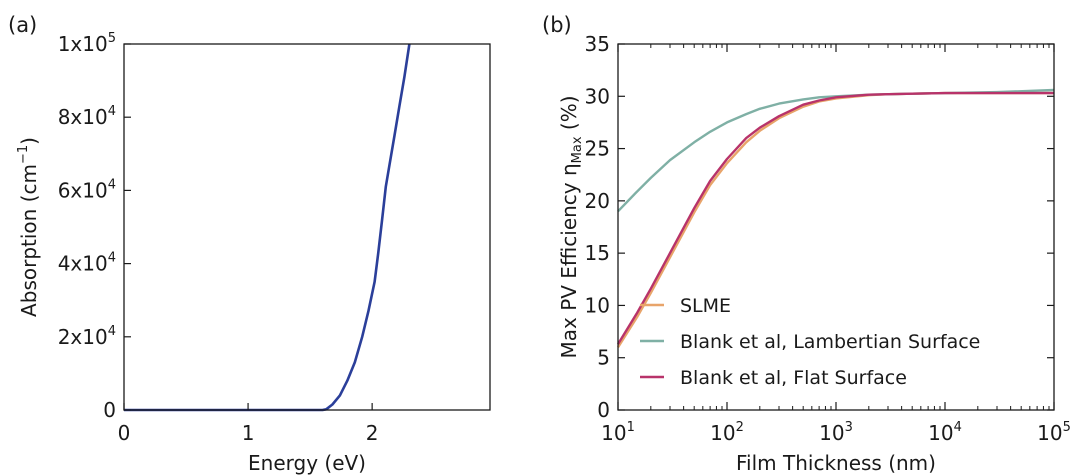 The width and height of the screenshot is (1070, 475). Describe the element at coordinates (1053, 432) in the screenshot. I see `x-tick-label: 10⁵` at that location.